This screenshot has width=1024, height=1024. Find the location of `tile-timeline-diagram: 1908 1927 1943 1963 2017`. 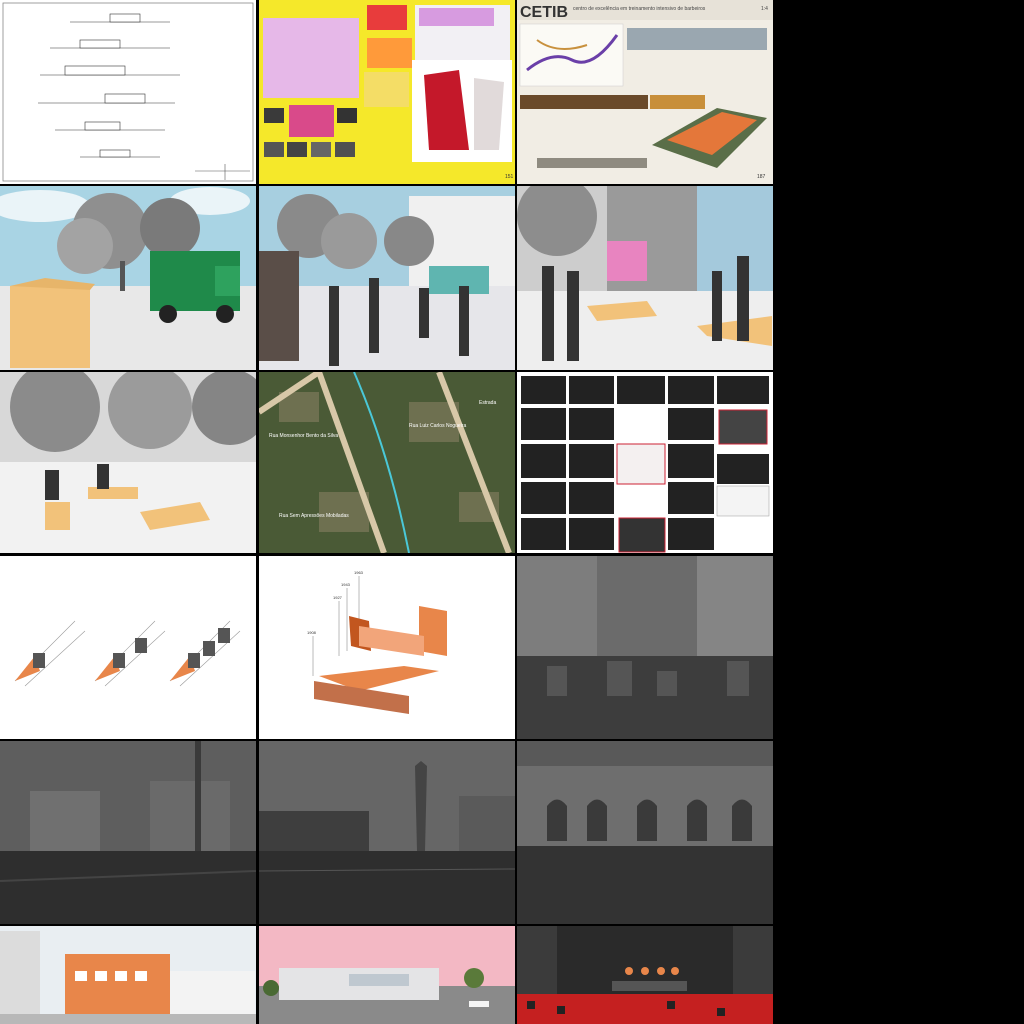

tile-timeline-diagram: 1908 1927 1943 1963 2017 is located at coordinates (387, 647).